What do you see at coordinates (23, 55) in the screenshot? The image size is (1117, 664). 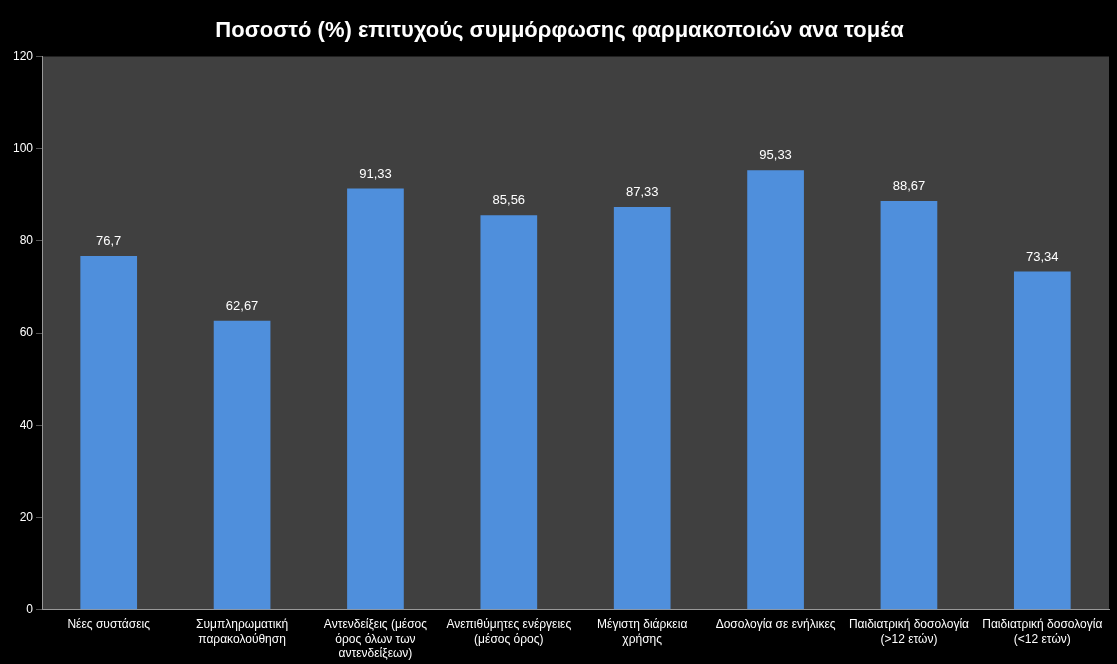 I see `y-tick-label: 120` at bounding box center [23, 55].